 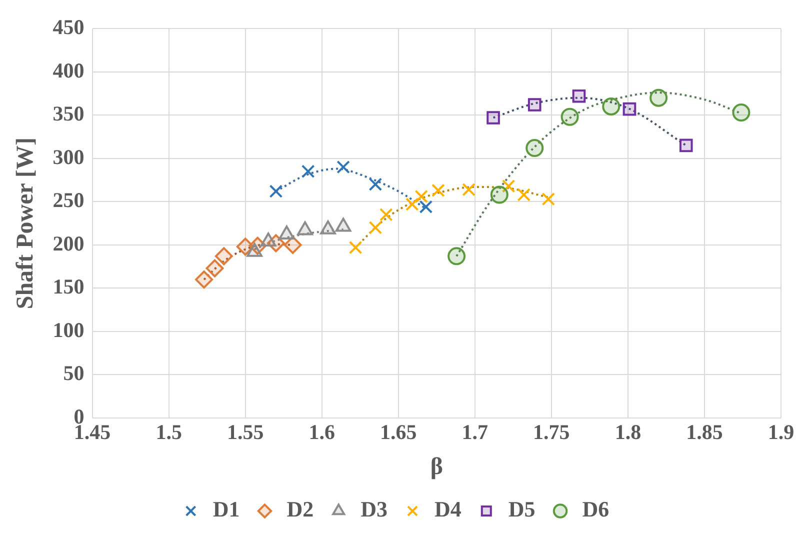 What do you see at coordinates (68, 27) in the screenshot?
I see `y-tick-label: 450` at bounding box center [68, 27].